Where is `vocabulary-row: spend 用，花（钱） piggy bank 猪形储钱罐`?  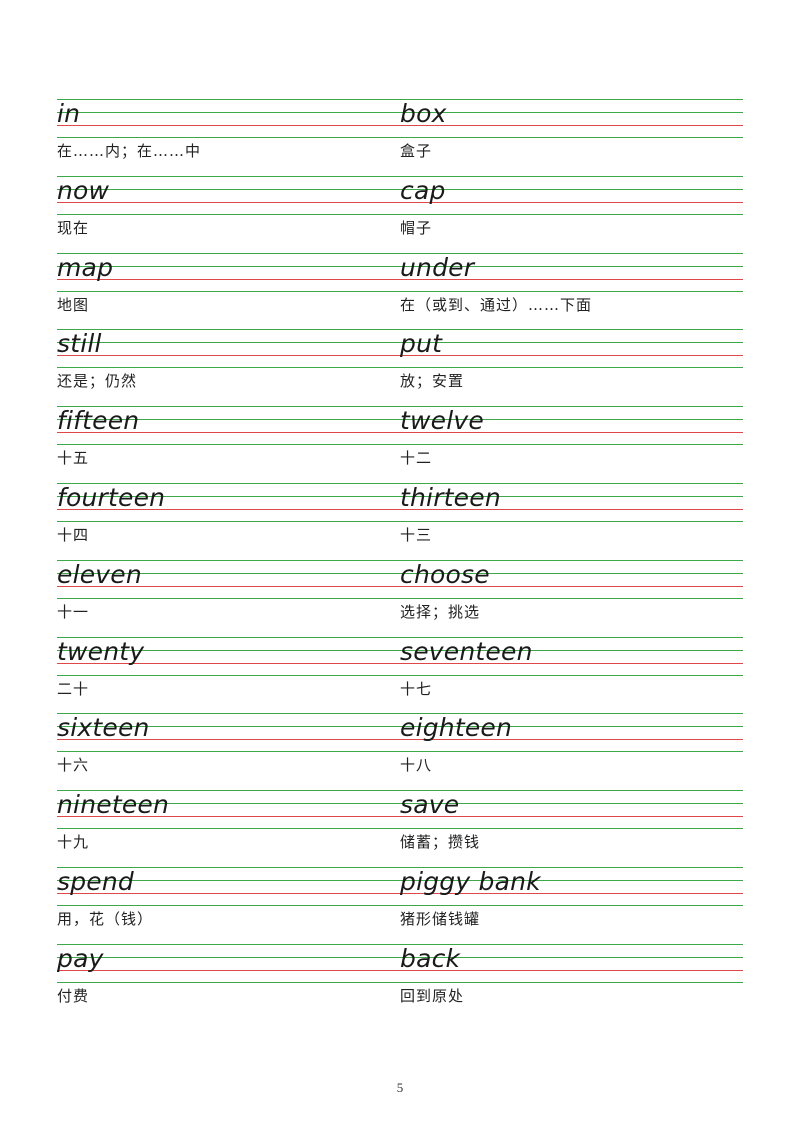 vocabulary-row: spend 用，花（钱） piggy bank 猪形储钱罐 is located at coordinates (400, 904).